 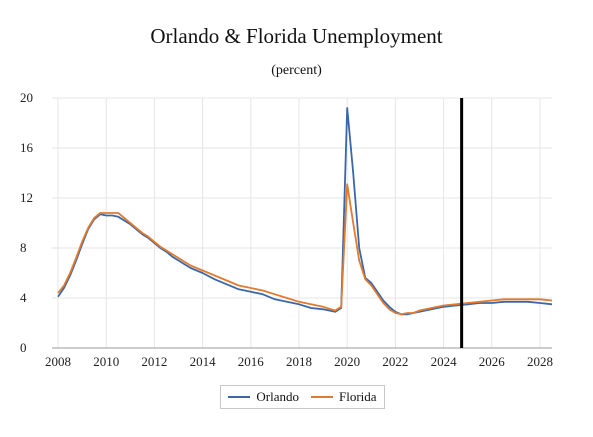 I want to click on x-tick-label: 2024, so click(x=444, y=361).